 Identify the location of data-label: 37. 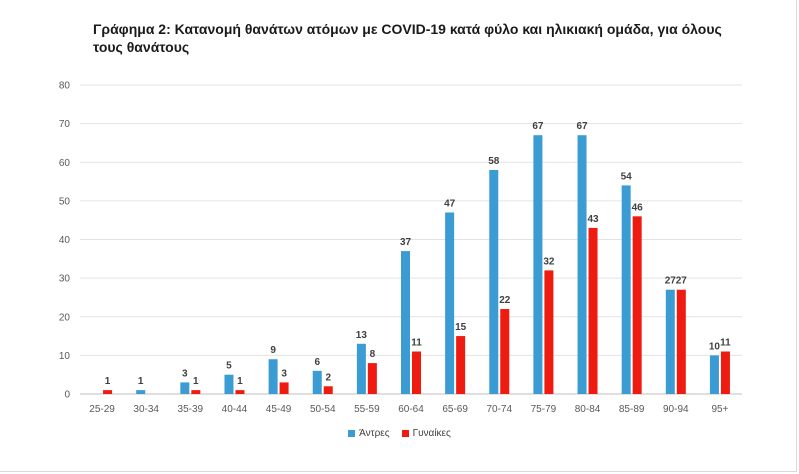
(406, 242).